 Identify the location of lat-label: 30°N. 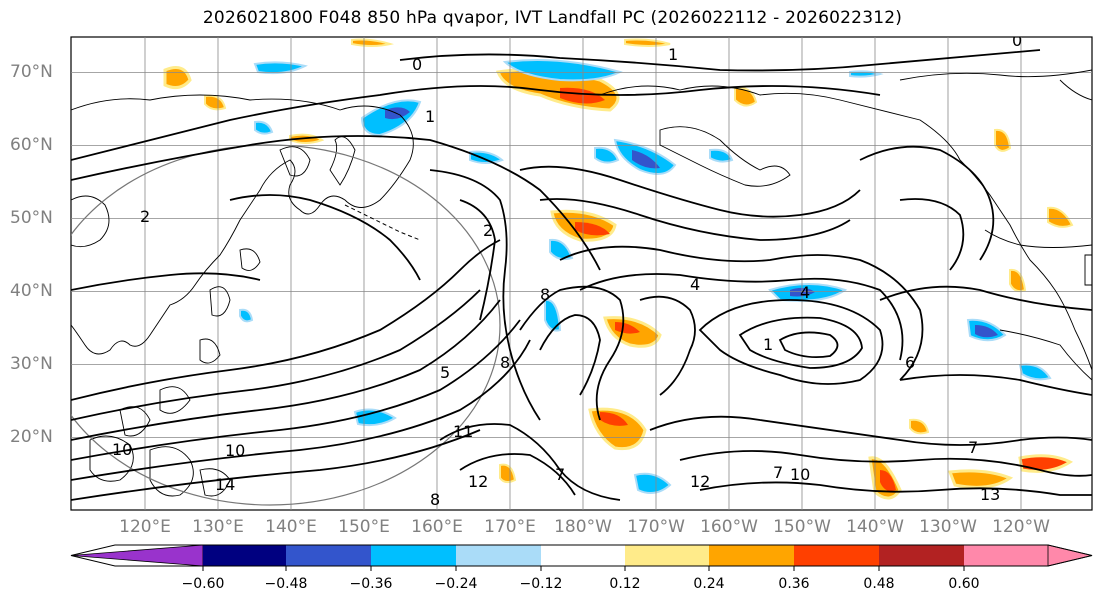
(31, 363).